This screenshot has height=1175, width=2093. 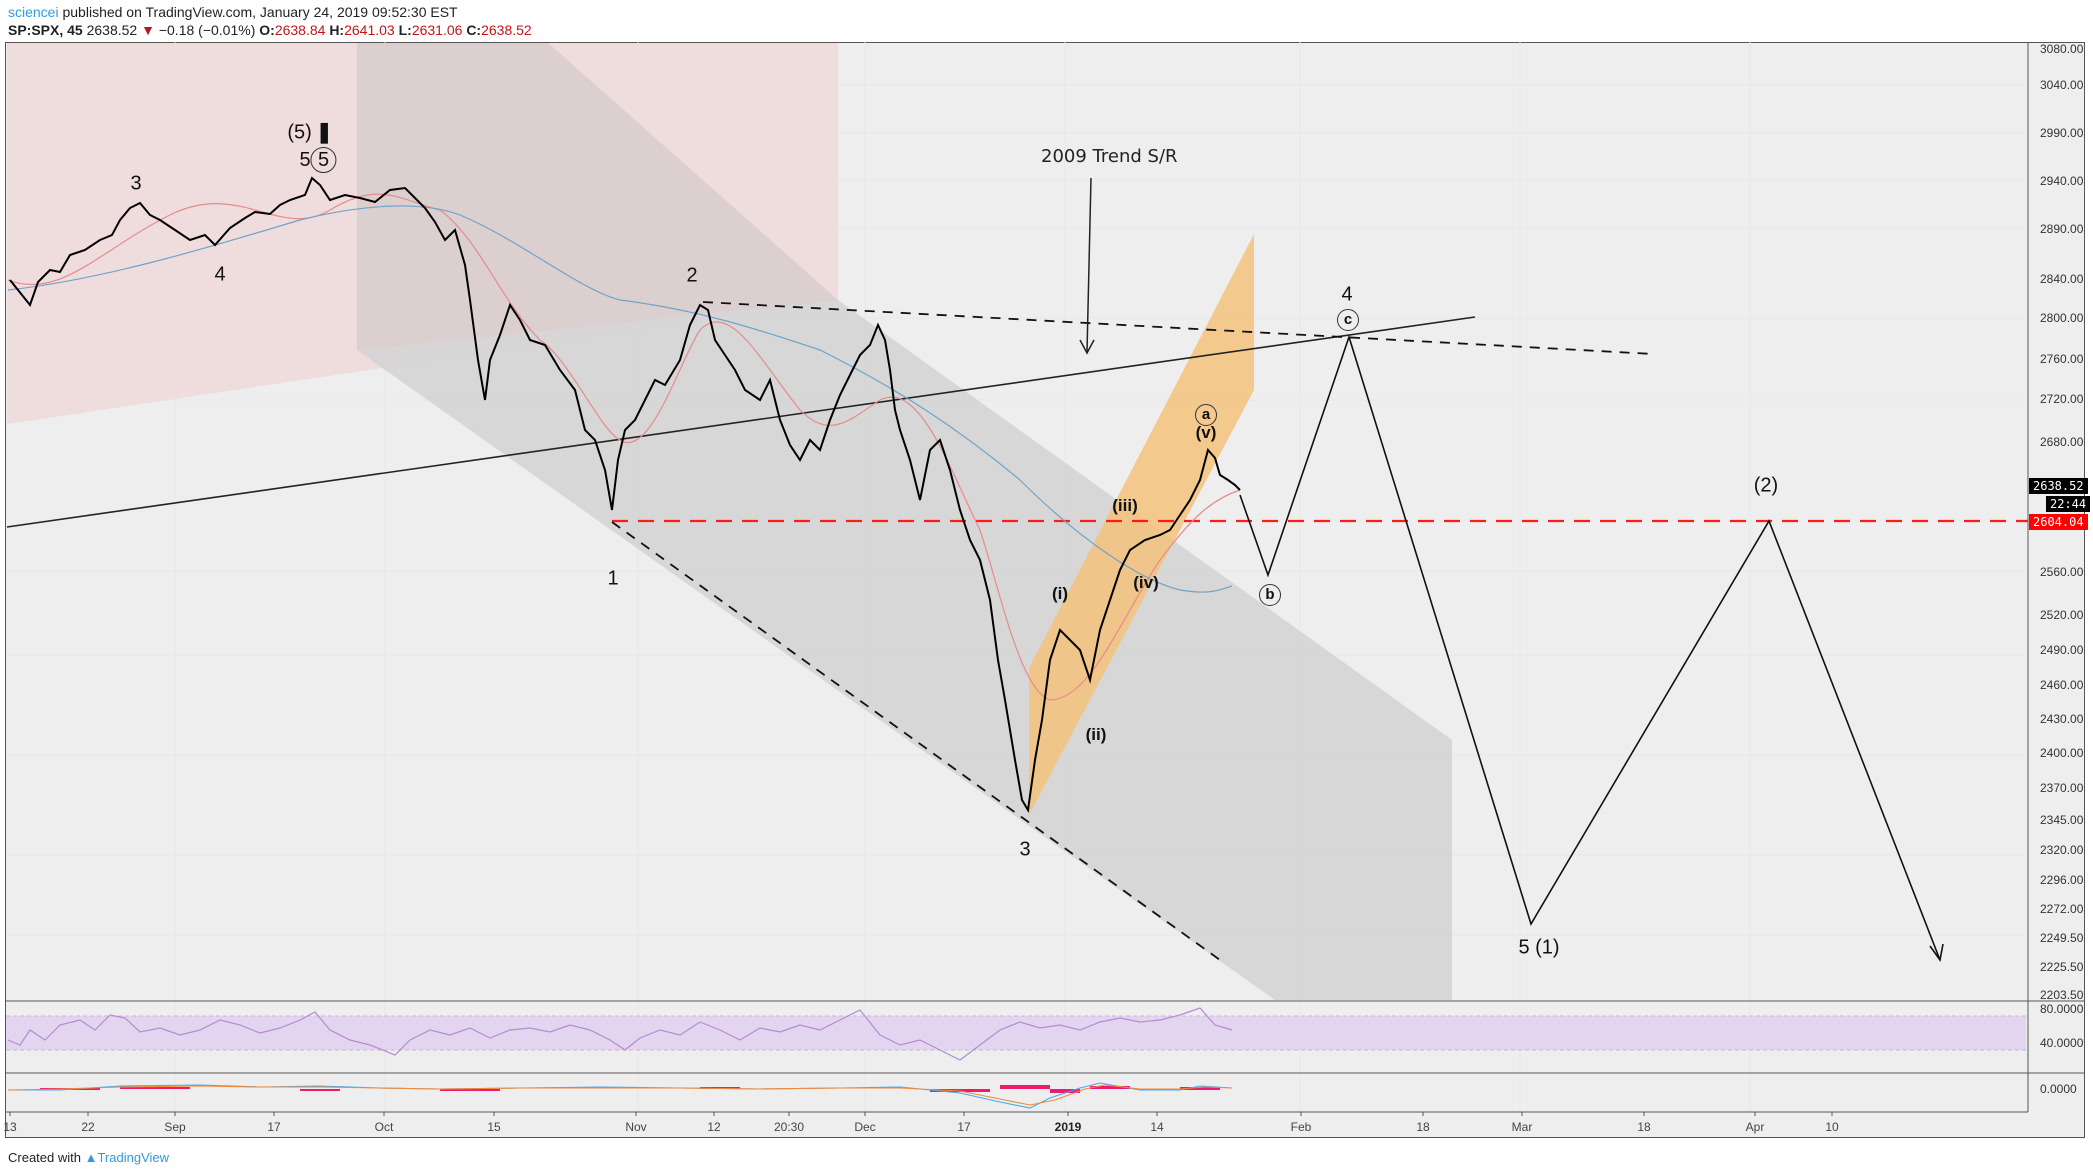 What do you see at coordinates (405, 30) in the screenshot?
I see `low-label: L:` at bounding box center [405, 30].